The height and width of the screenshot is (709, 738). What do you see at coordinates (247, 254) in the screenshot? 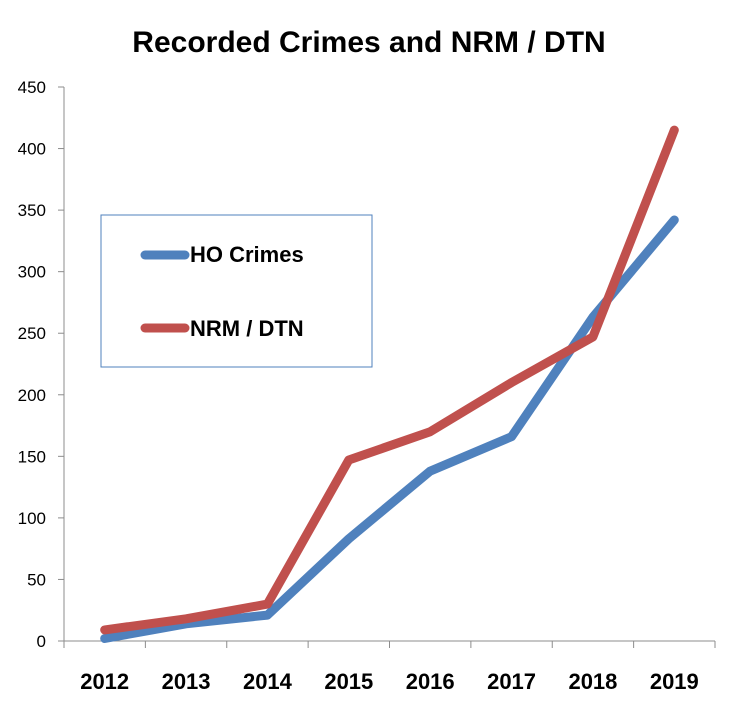
I see `legend-label-ho-crimes: HO Crimes` at bounding box center [247, 254].